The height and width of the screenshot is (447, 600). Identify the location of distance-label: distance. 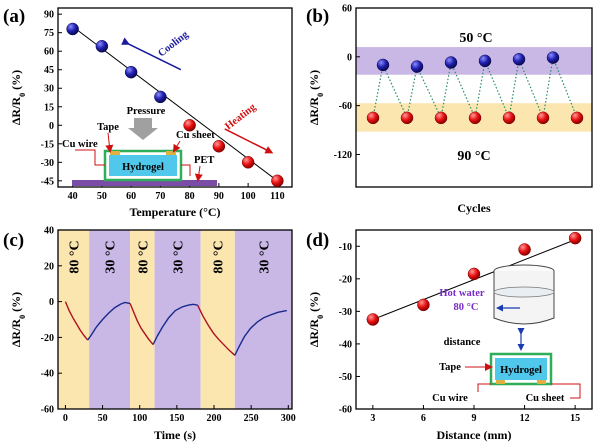
(462, 342).